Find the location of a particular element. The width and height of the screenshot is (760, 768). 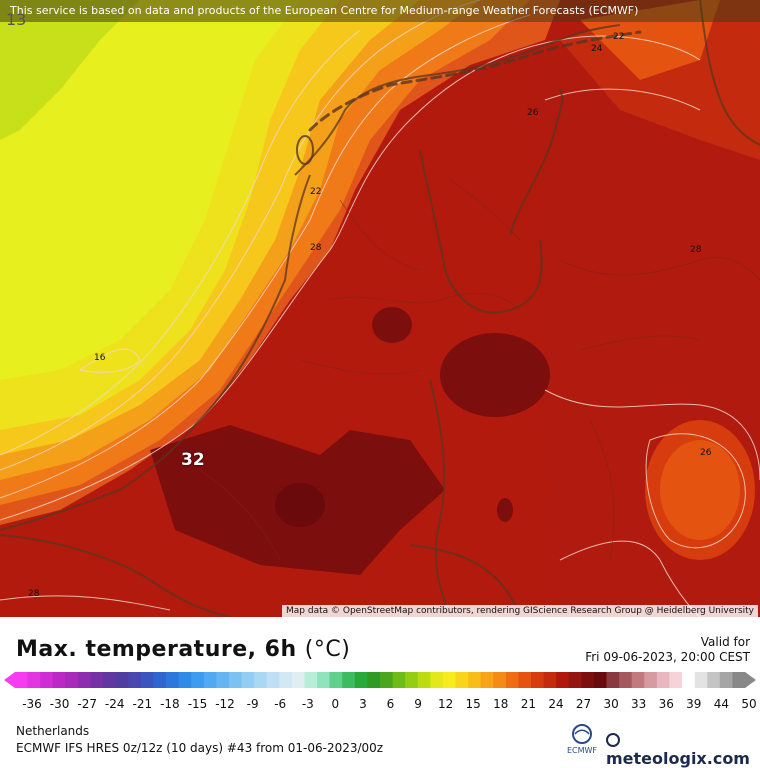

island-texel is located at coordinates (305, 150).